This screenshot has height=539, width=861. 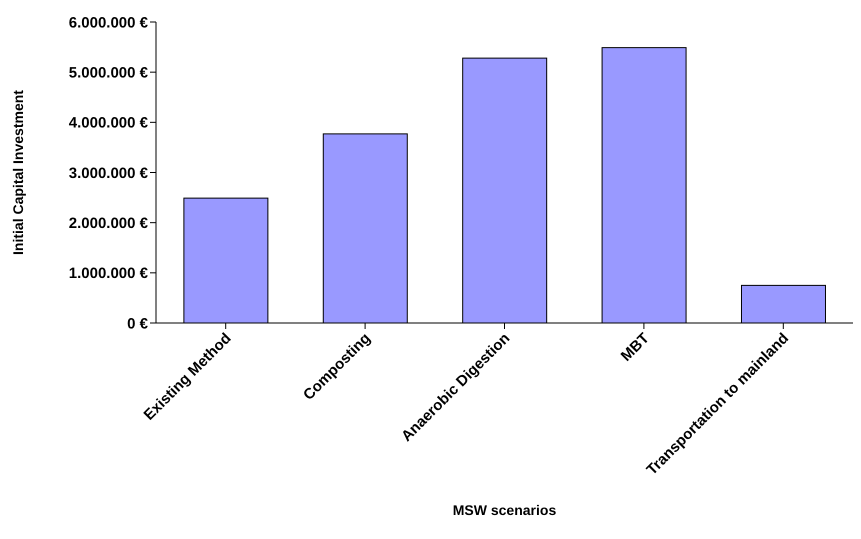 I want to click on y-axis-title: Initial Capital Investment, so click(x=18, y=172).